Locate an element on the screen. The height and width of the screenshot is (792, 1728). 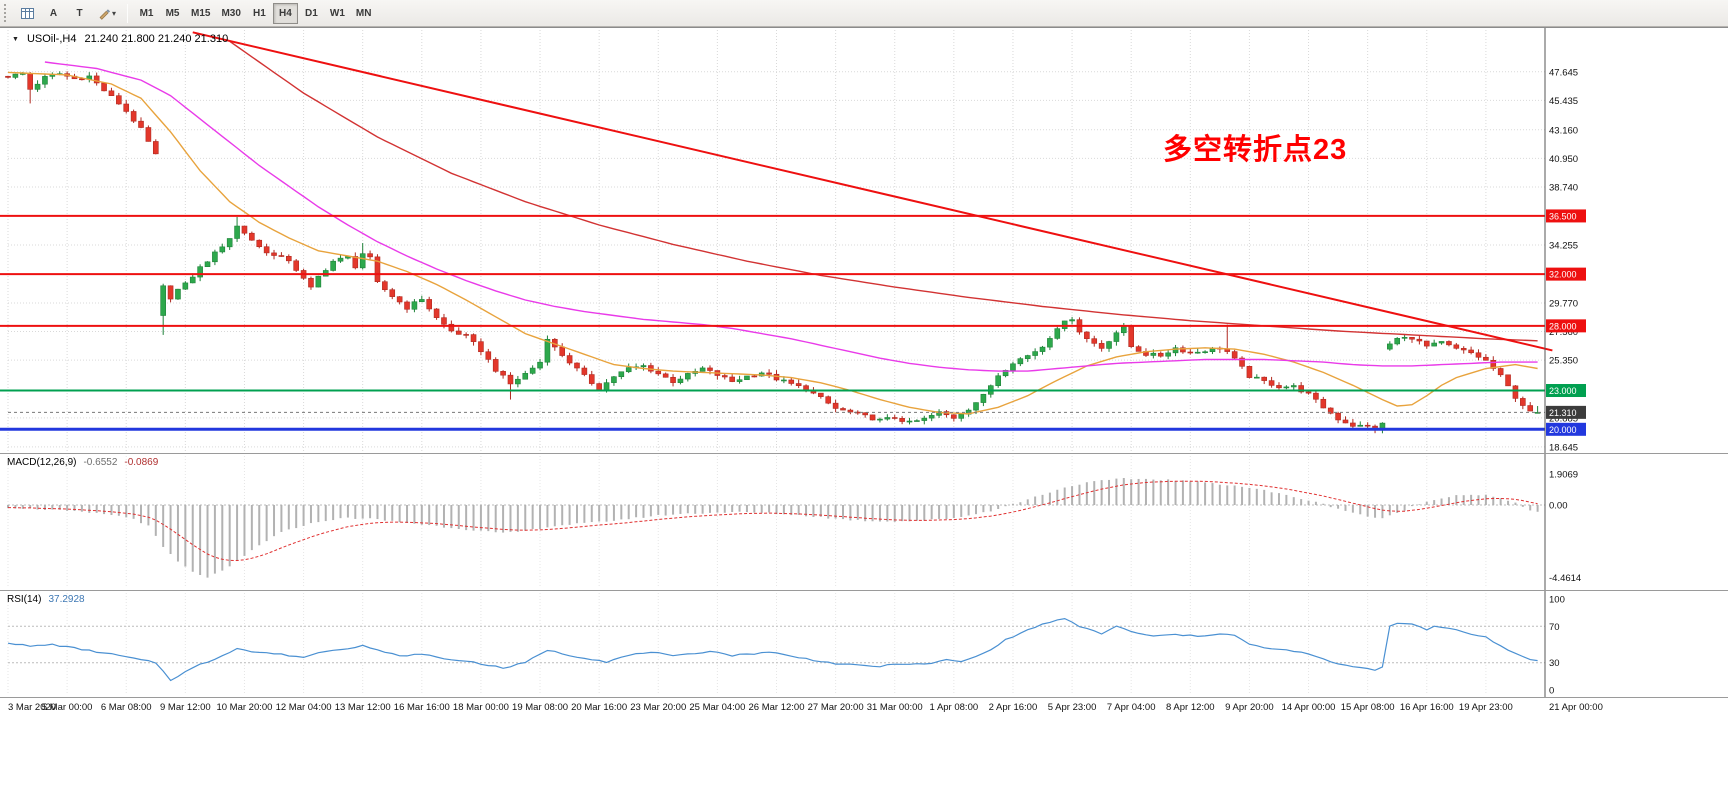
time-axis-label: 18 Mar 00:00 is located at coordinates (480, 707).